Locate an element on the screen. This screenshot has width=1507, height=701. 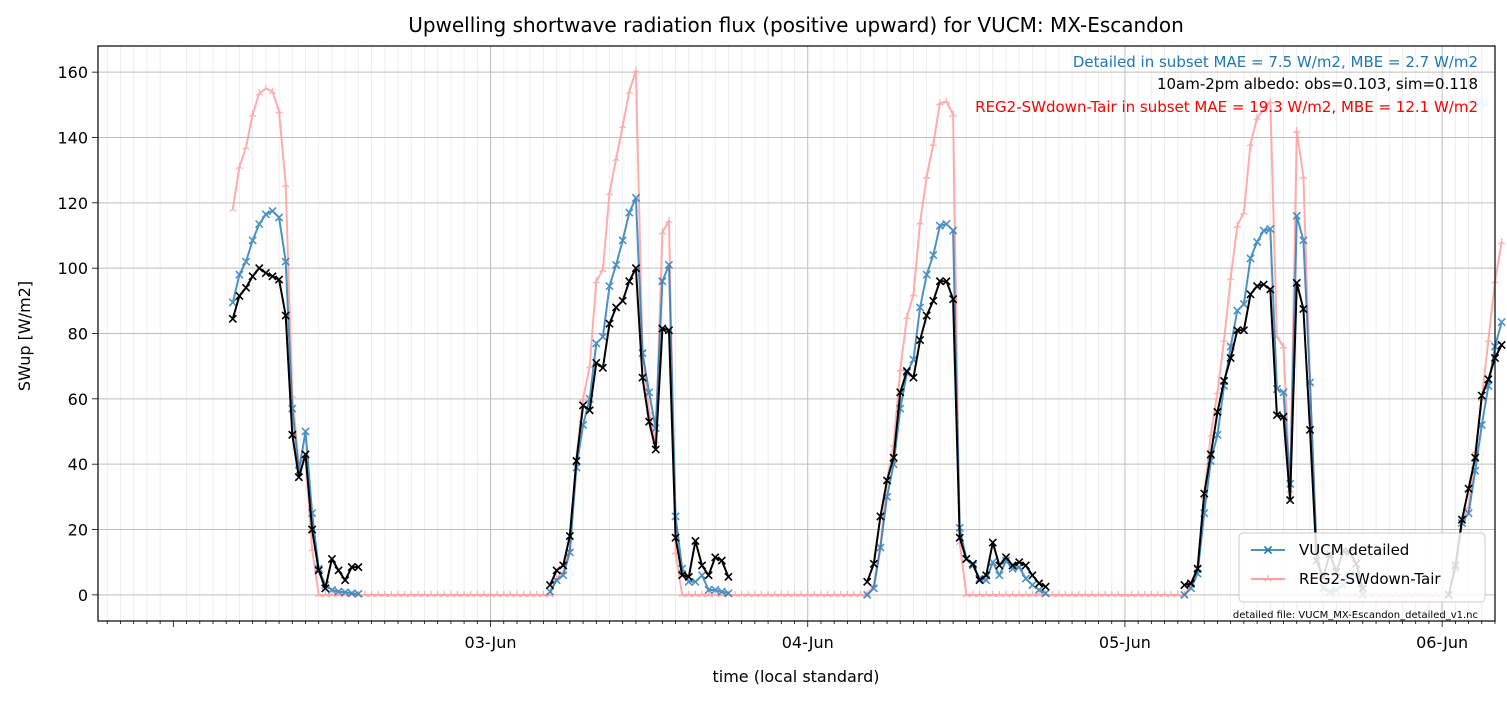
y-tick-label: 0 is located at coordinates (83, 595).